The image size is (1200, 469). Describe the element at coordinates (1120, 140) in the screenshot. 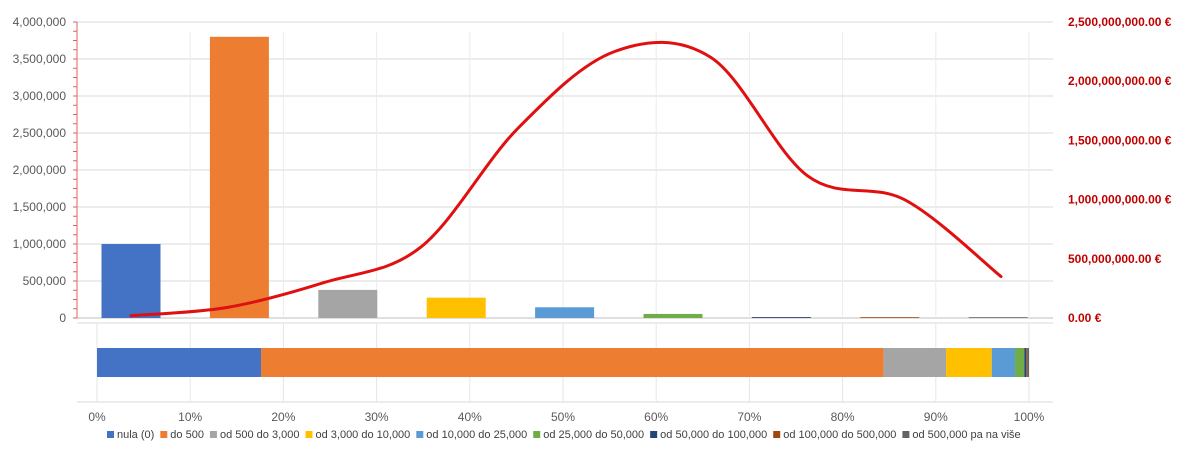

I see `right-tick-label: 1,500,000,000.00 €` at that location.